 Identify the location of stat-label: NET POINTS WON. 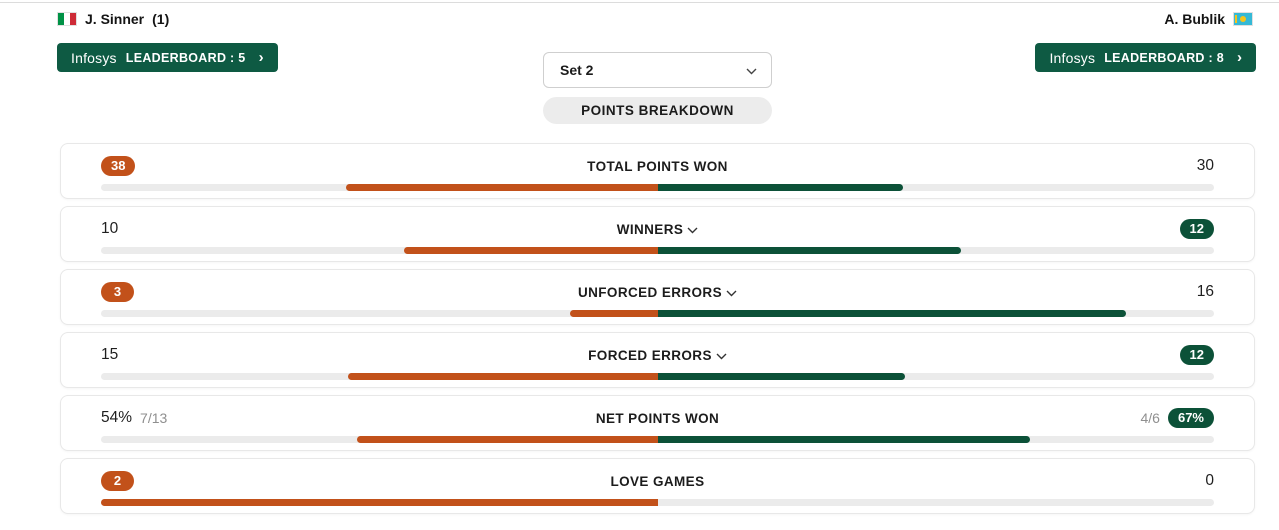
(657, 418).